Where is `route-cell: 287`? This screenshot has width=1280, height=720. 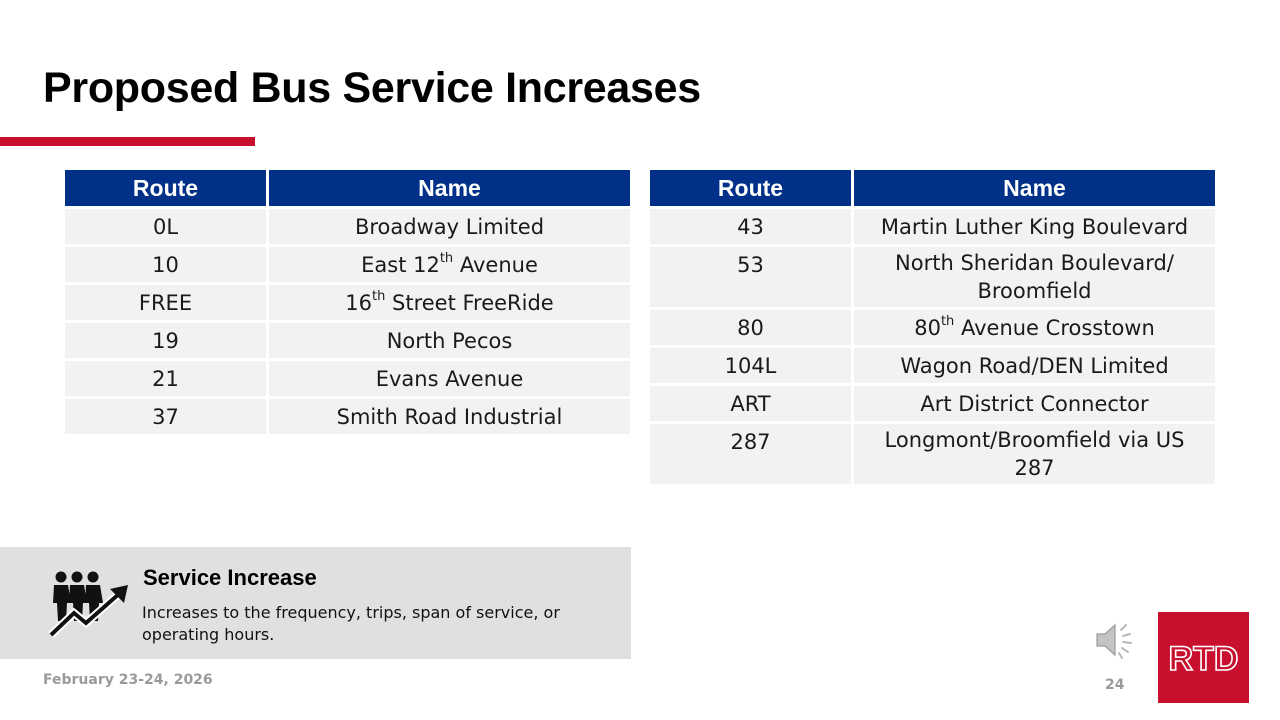 route-cell: 287 is located at coordinates (752, 454).